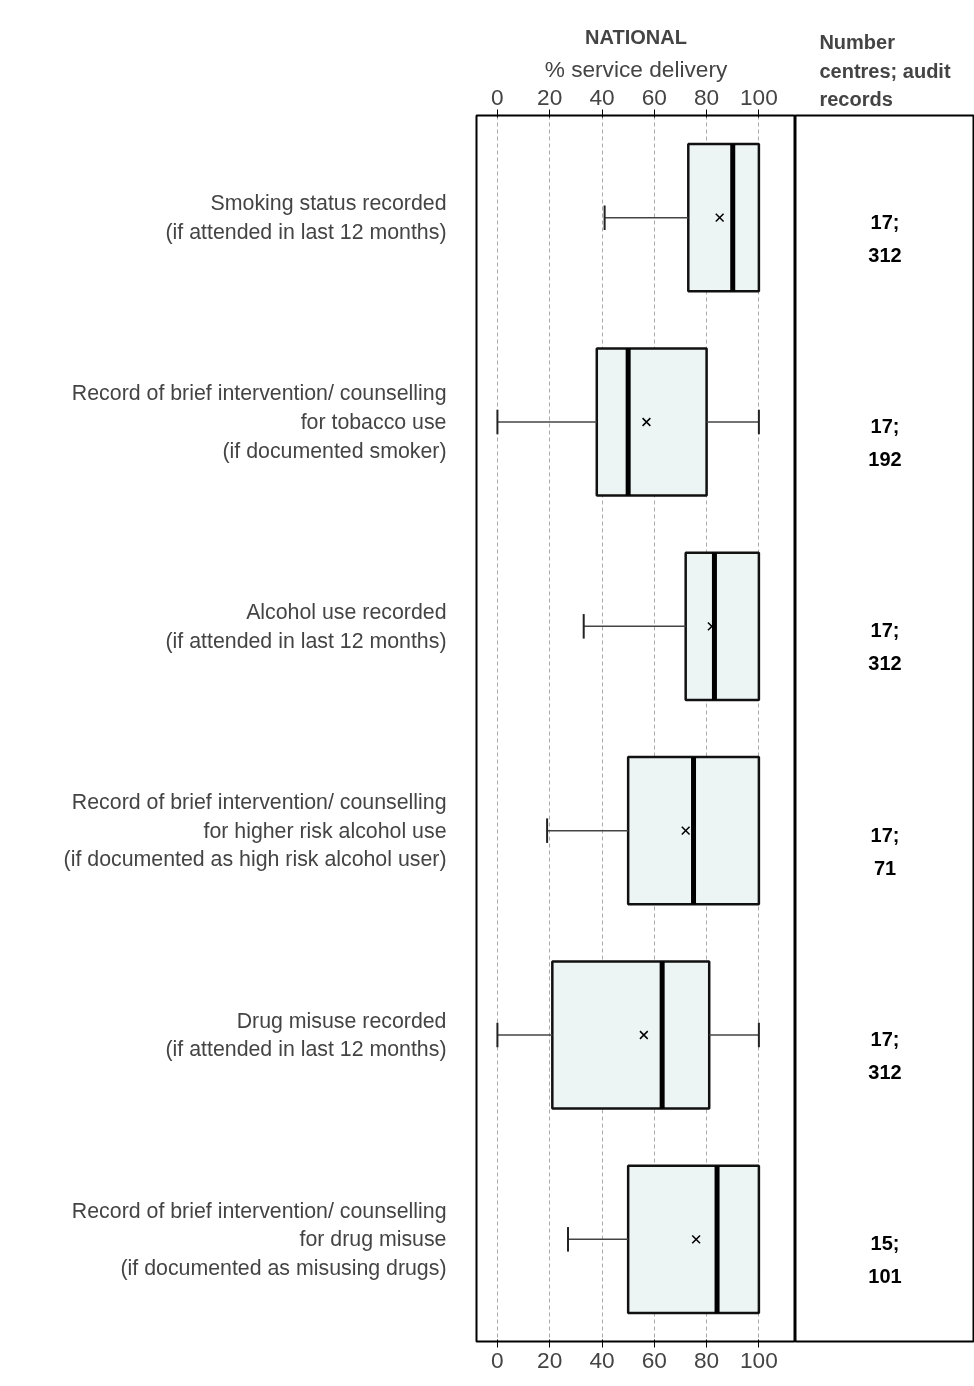 Image resolution: width=974 pixels, height=1386 pixels. Describe the element at coordinates (885, 851) in the screenshot. I see `text: 17; 71` at that location.